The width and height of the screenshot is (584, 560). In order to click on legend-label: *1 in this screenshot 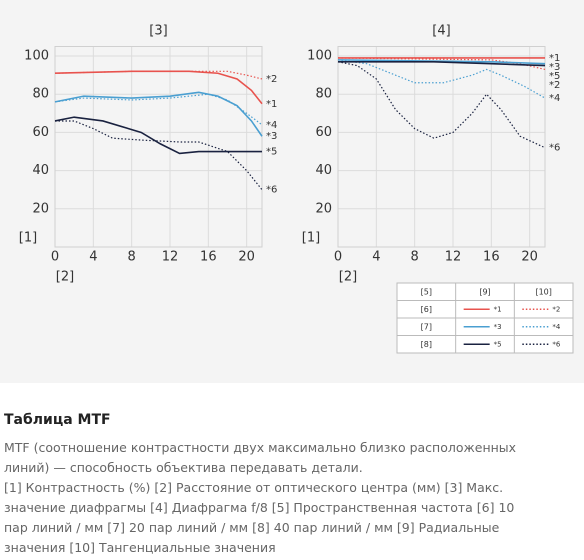, I will do `click(498, 309)`.